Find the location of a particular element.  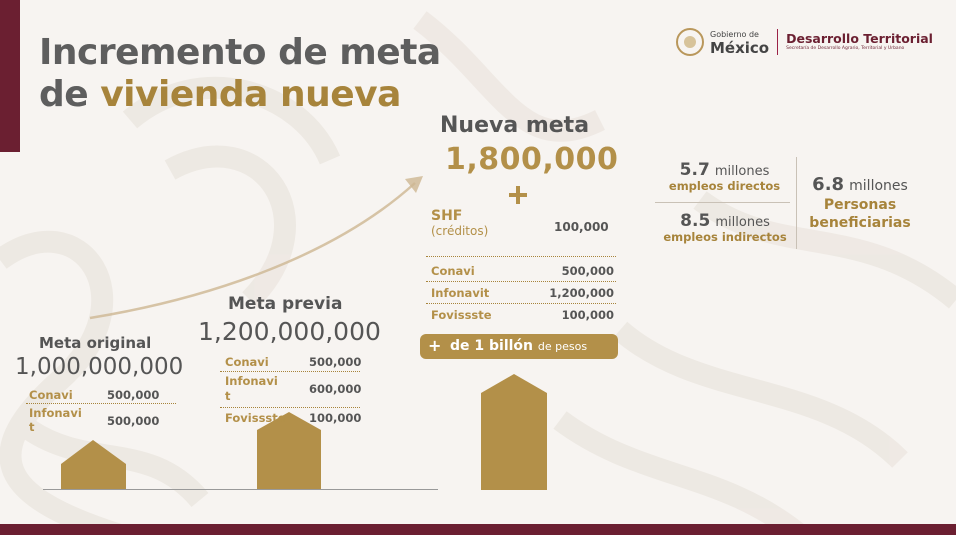

plus-icon: + is located at coordinates (435, 345).